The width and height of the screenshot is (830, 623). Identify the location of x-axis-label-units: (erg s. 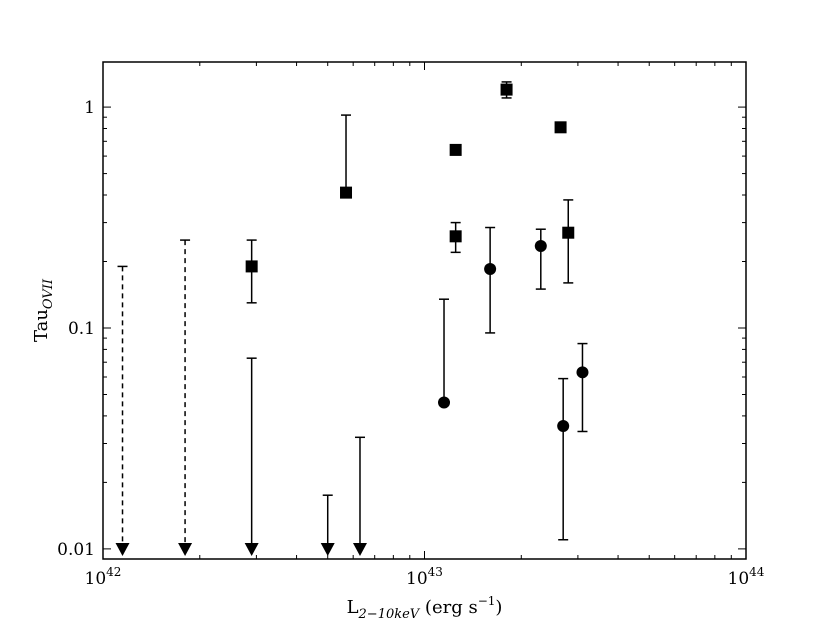
(448, 607).